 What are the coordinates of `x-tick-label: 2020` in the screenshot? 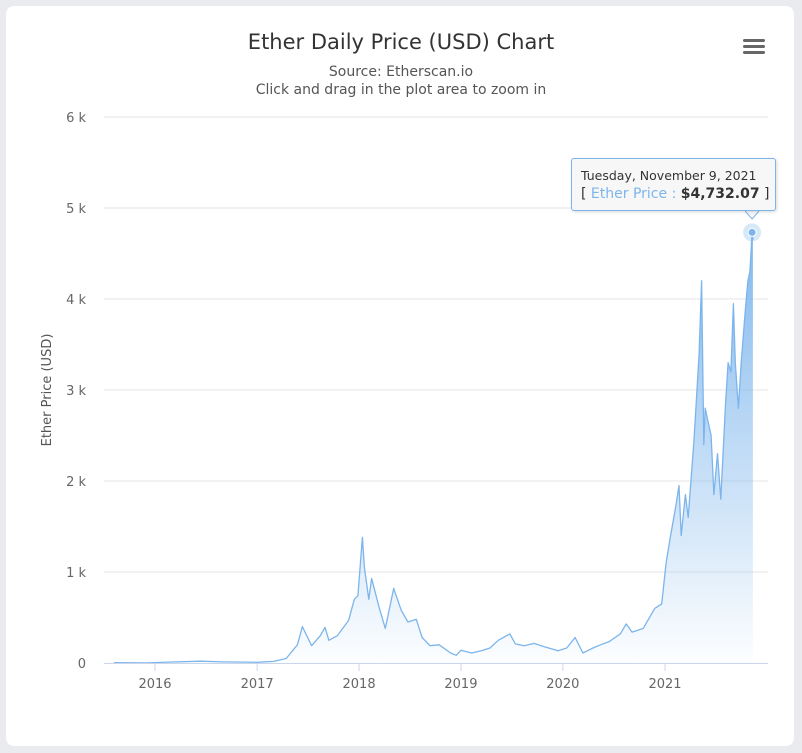 It's located at (562, 684).